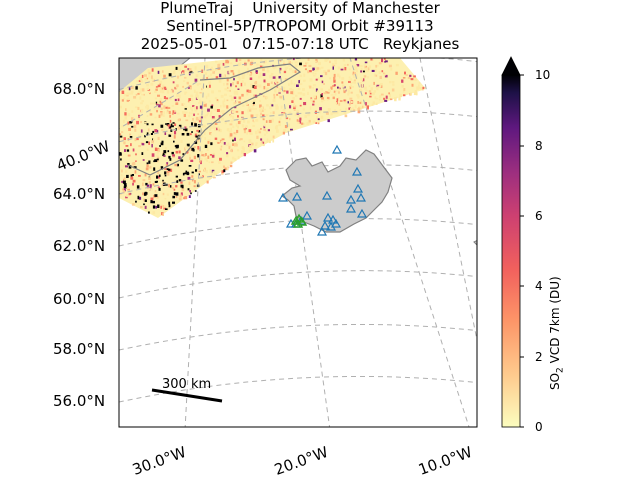 This screenshot has height=480, width=640. What do you see at coordinates (328, 217) in the screenshot?
I see `volcano-triangle` at bounding box center [328, 217].